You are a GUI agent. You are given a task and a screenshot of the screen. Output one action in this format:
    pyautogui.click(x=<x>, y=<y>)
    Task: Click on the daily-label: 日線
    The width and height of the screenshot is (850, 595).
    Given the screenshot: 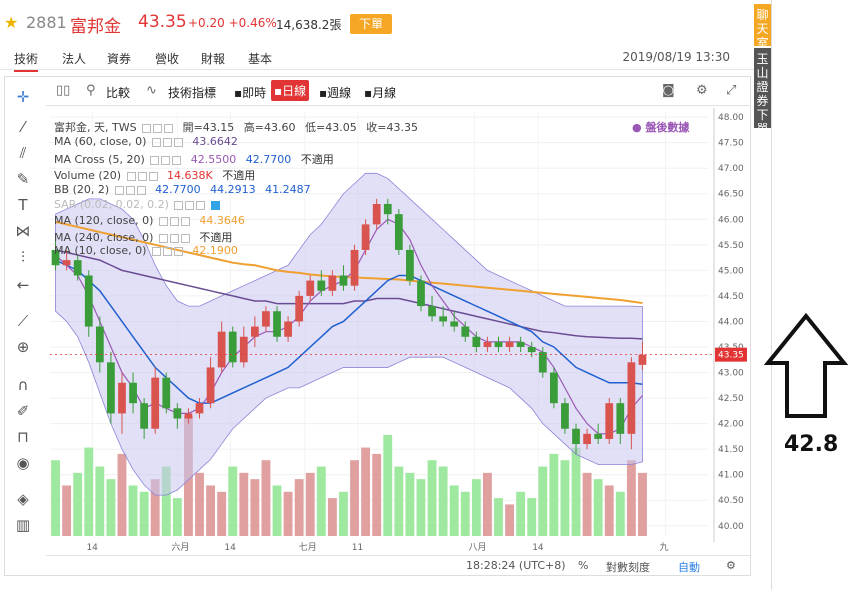 What is the action you would take?
    pyautogui.click(x=294, y=91)
    